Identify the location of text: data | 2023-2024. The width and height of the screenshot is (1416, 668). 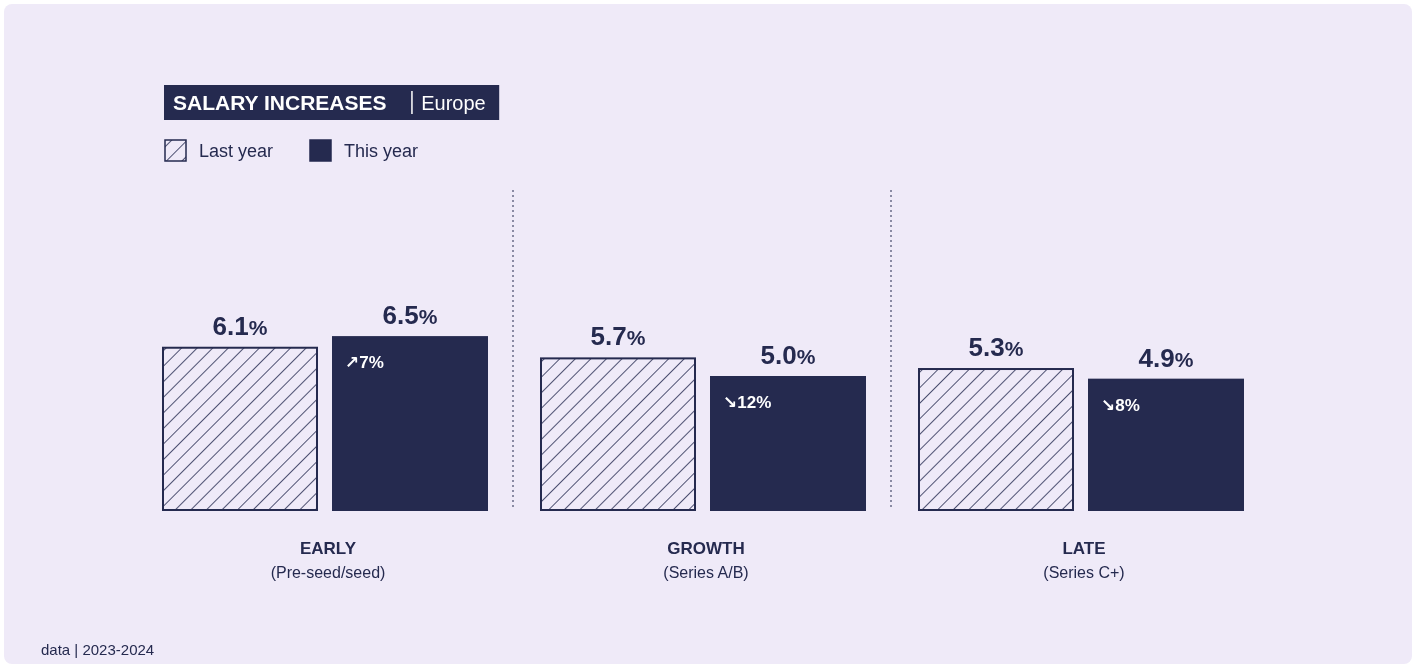
(98, 649).